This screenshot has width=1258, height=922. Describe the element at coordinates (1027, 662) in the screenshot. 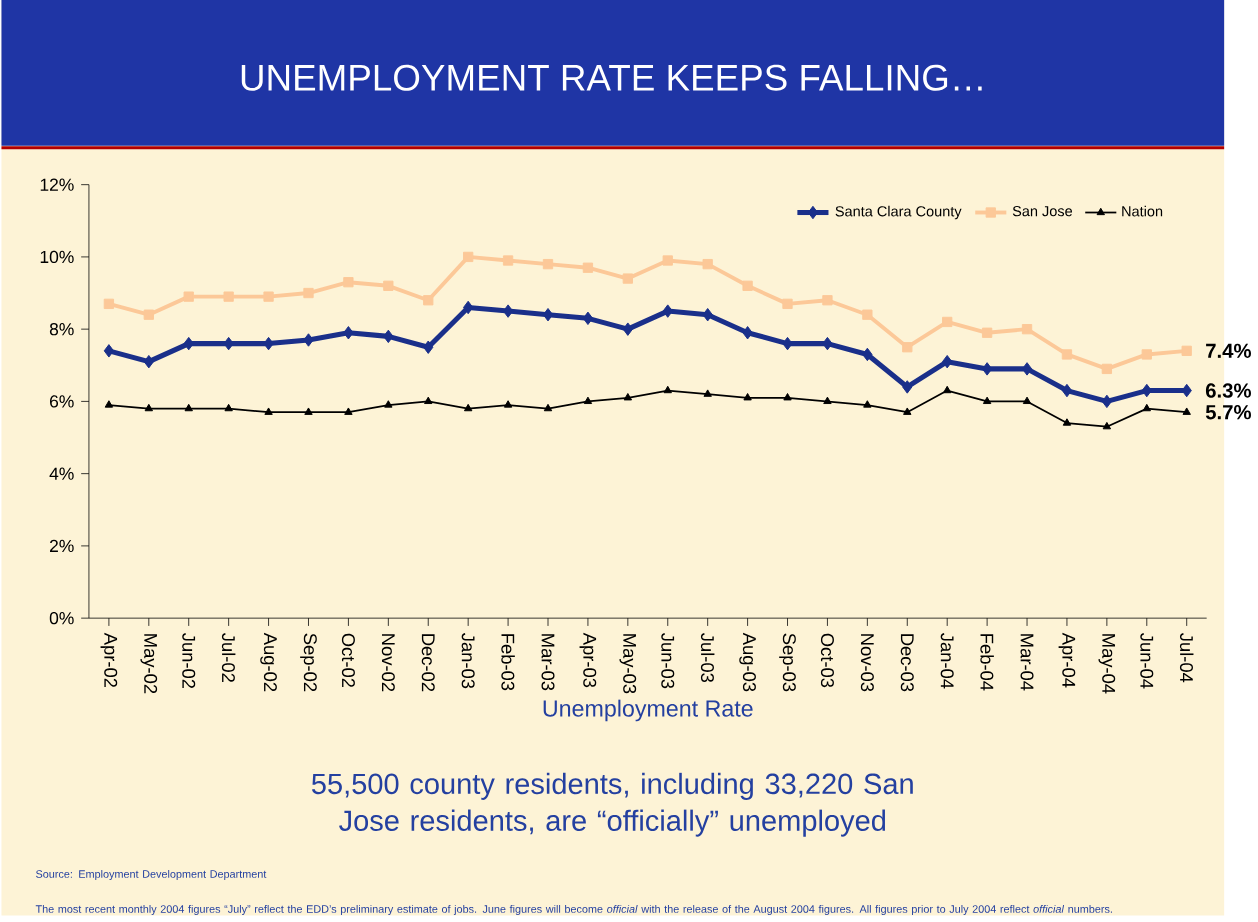

I see `x-tick-label: Mar-04` at that location.